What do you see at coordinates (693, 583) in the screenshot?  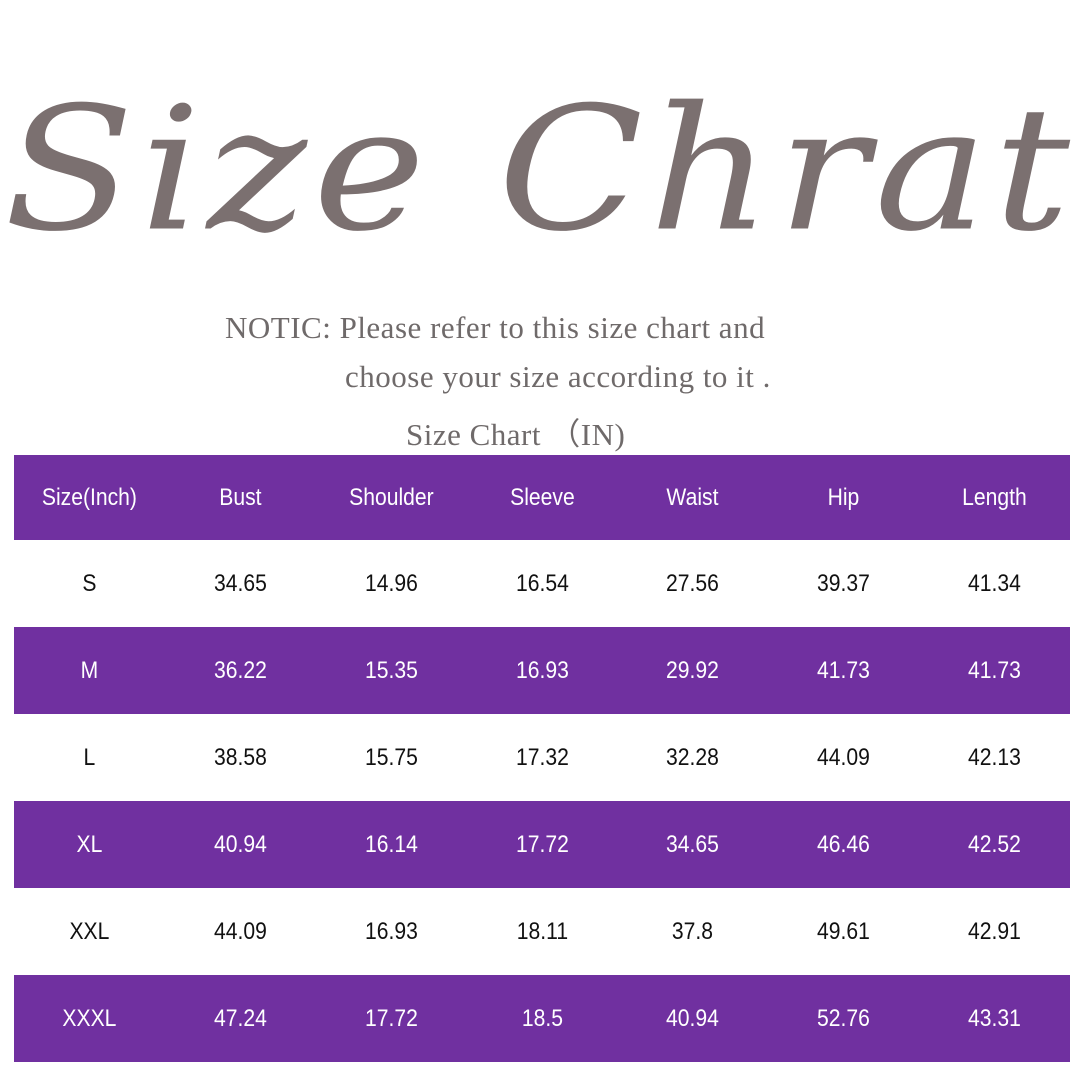 I see `table-cell: 27.56` at bounding box center [693, 583].